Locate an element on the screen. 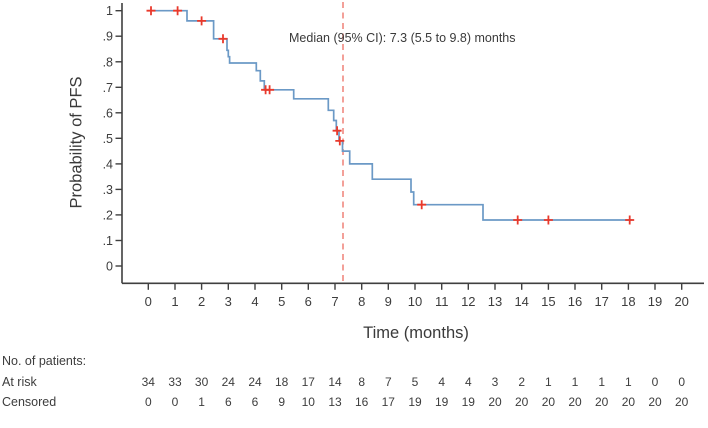 The height and width of the screenshot is (428, 708). at-risk-count: 17 is located at coordinates (308, 382).